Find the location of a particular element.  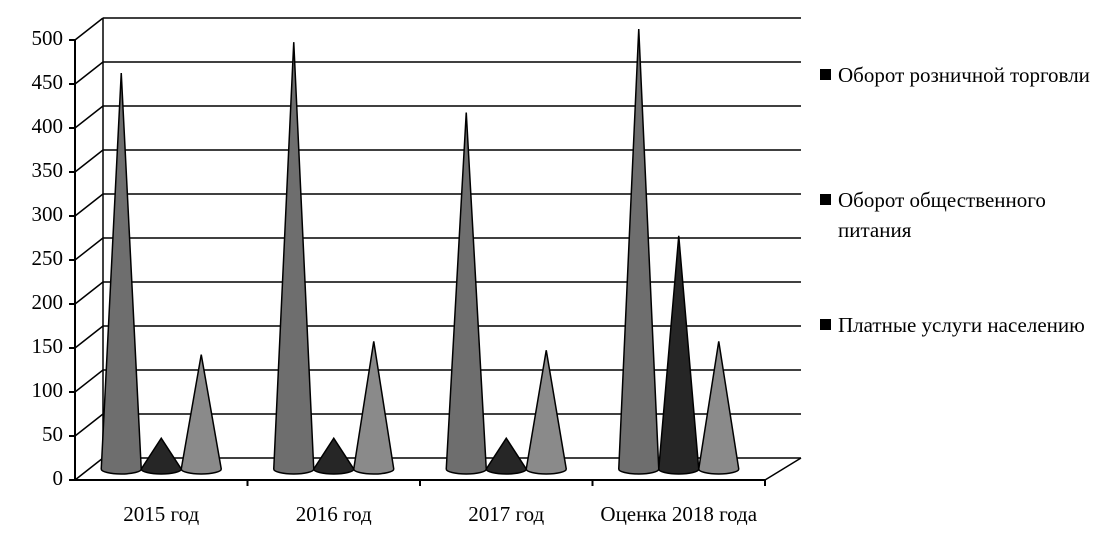

legend-entry: Оборот общественного питания is located at coordinates (962, 215).